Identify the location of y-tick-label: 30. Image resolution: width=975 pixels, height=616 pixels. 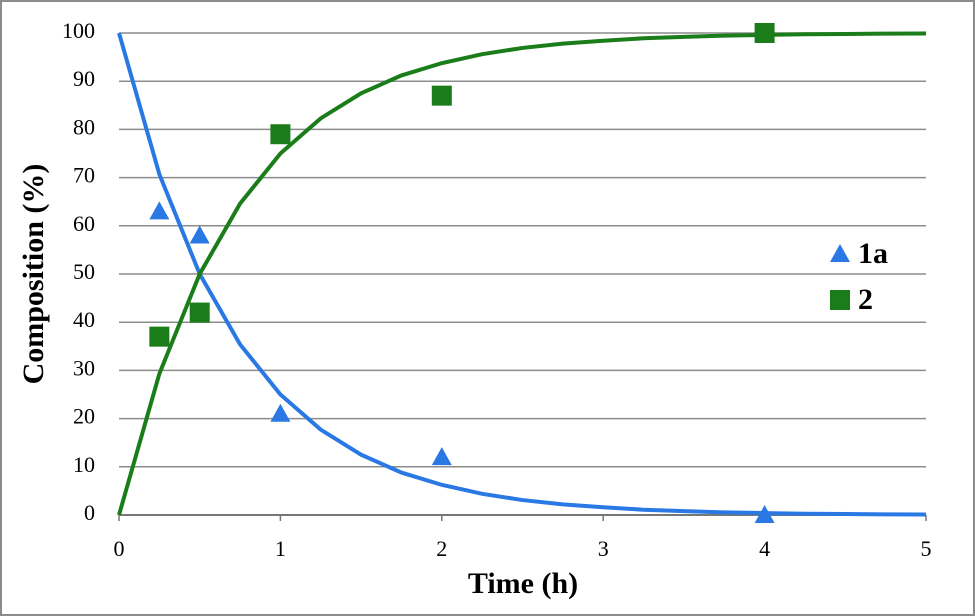
(84, 367).